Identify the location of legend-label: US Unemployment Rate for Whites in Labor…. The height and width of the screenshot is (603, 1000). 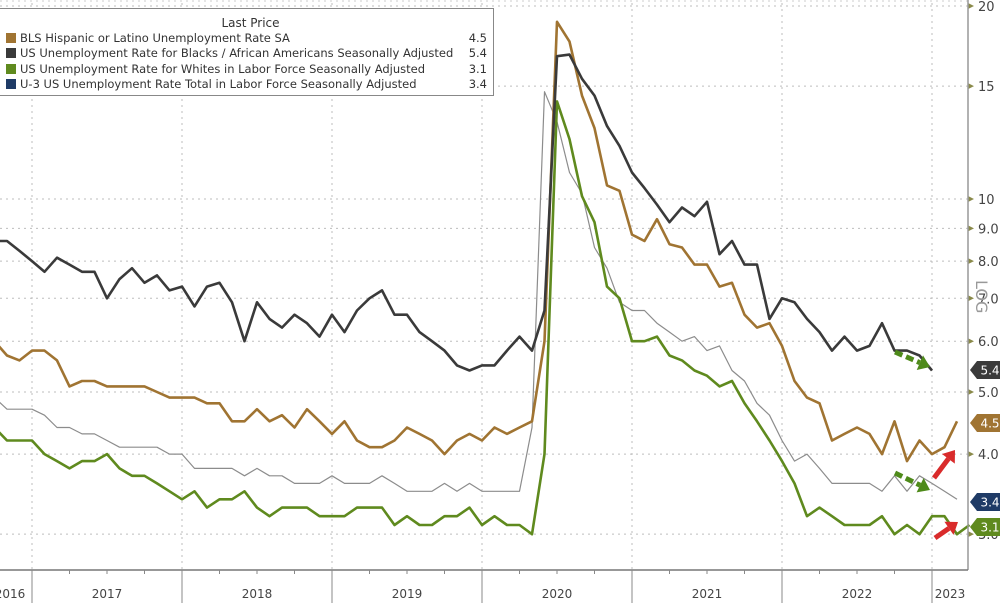
(223, 68).